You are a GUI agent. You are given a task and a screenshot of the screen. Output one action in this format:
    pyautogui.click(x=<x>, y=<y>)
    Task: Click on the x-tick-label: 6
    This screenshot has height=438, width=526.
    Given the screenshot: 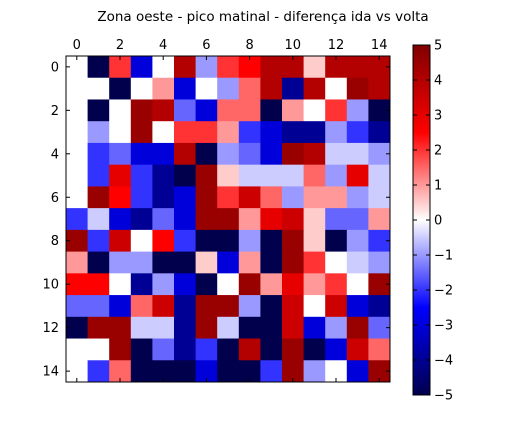 What is the action you would take?
    pyautogui.click(x=206, y=45)
    